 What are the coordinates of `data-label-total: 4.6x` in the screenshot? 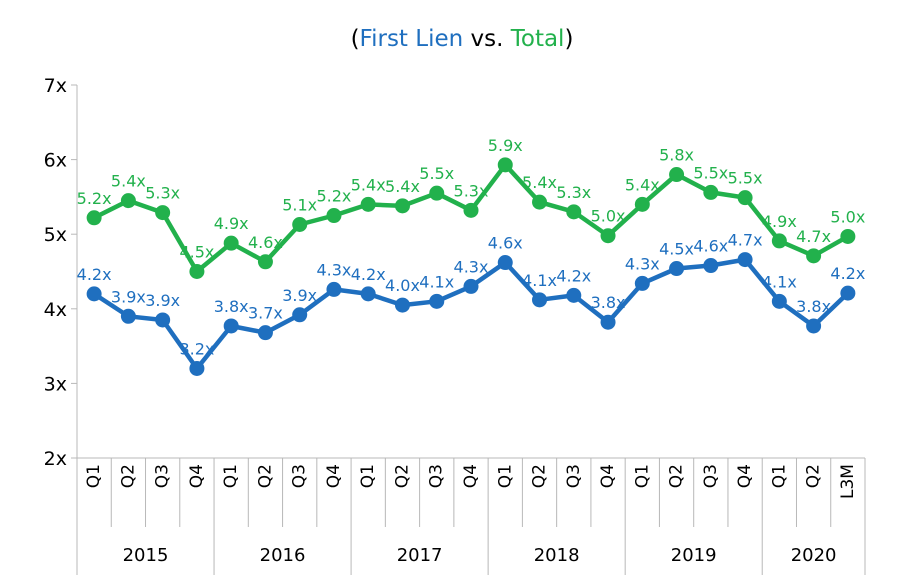 It's located at (265, 242).